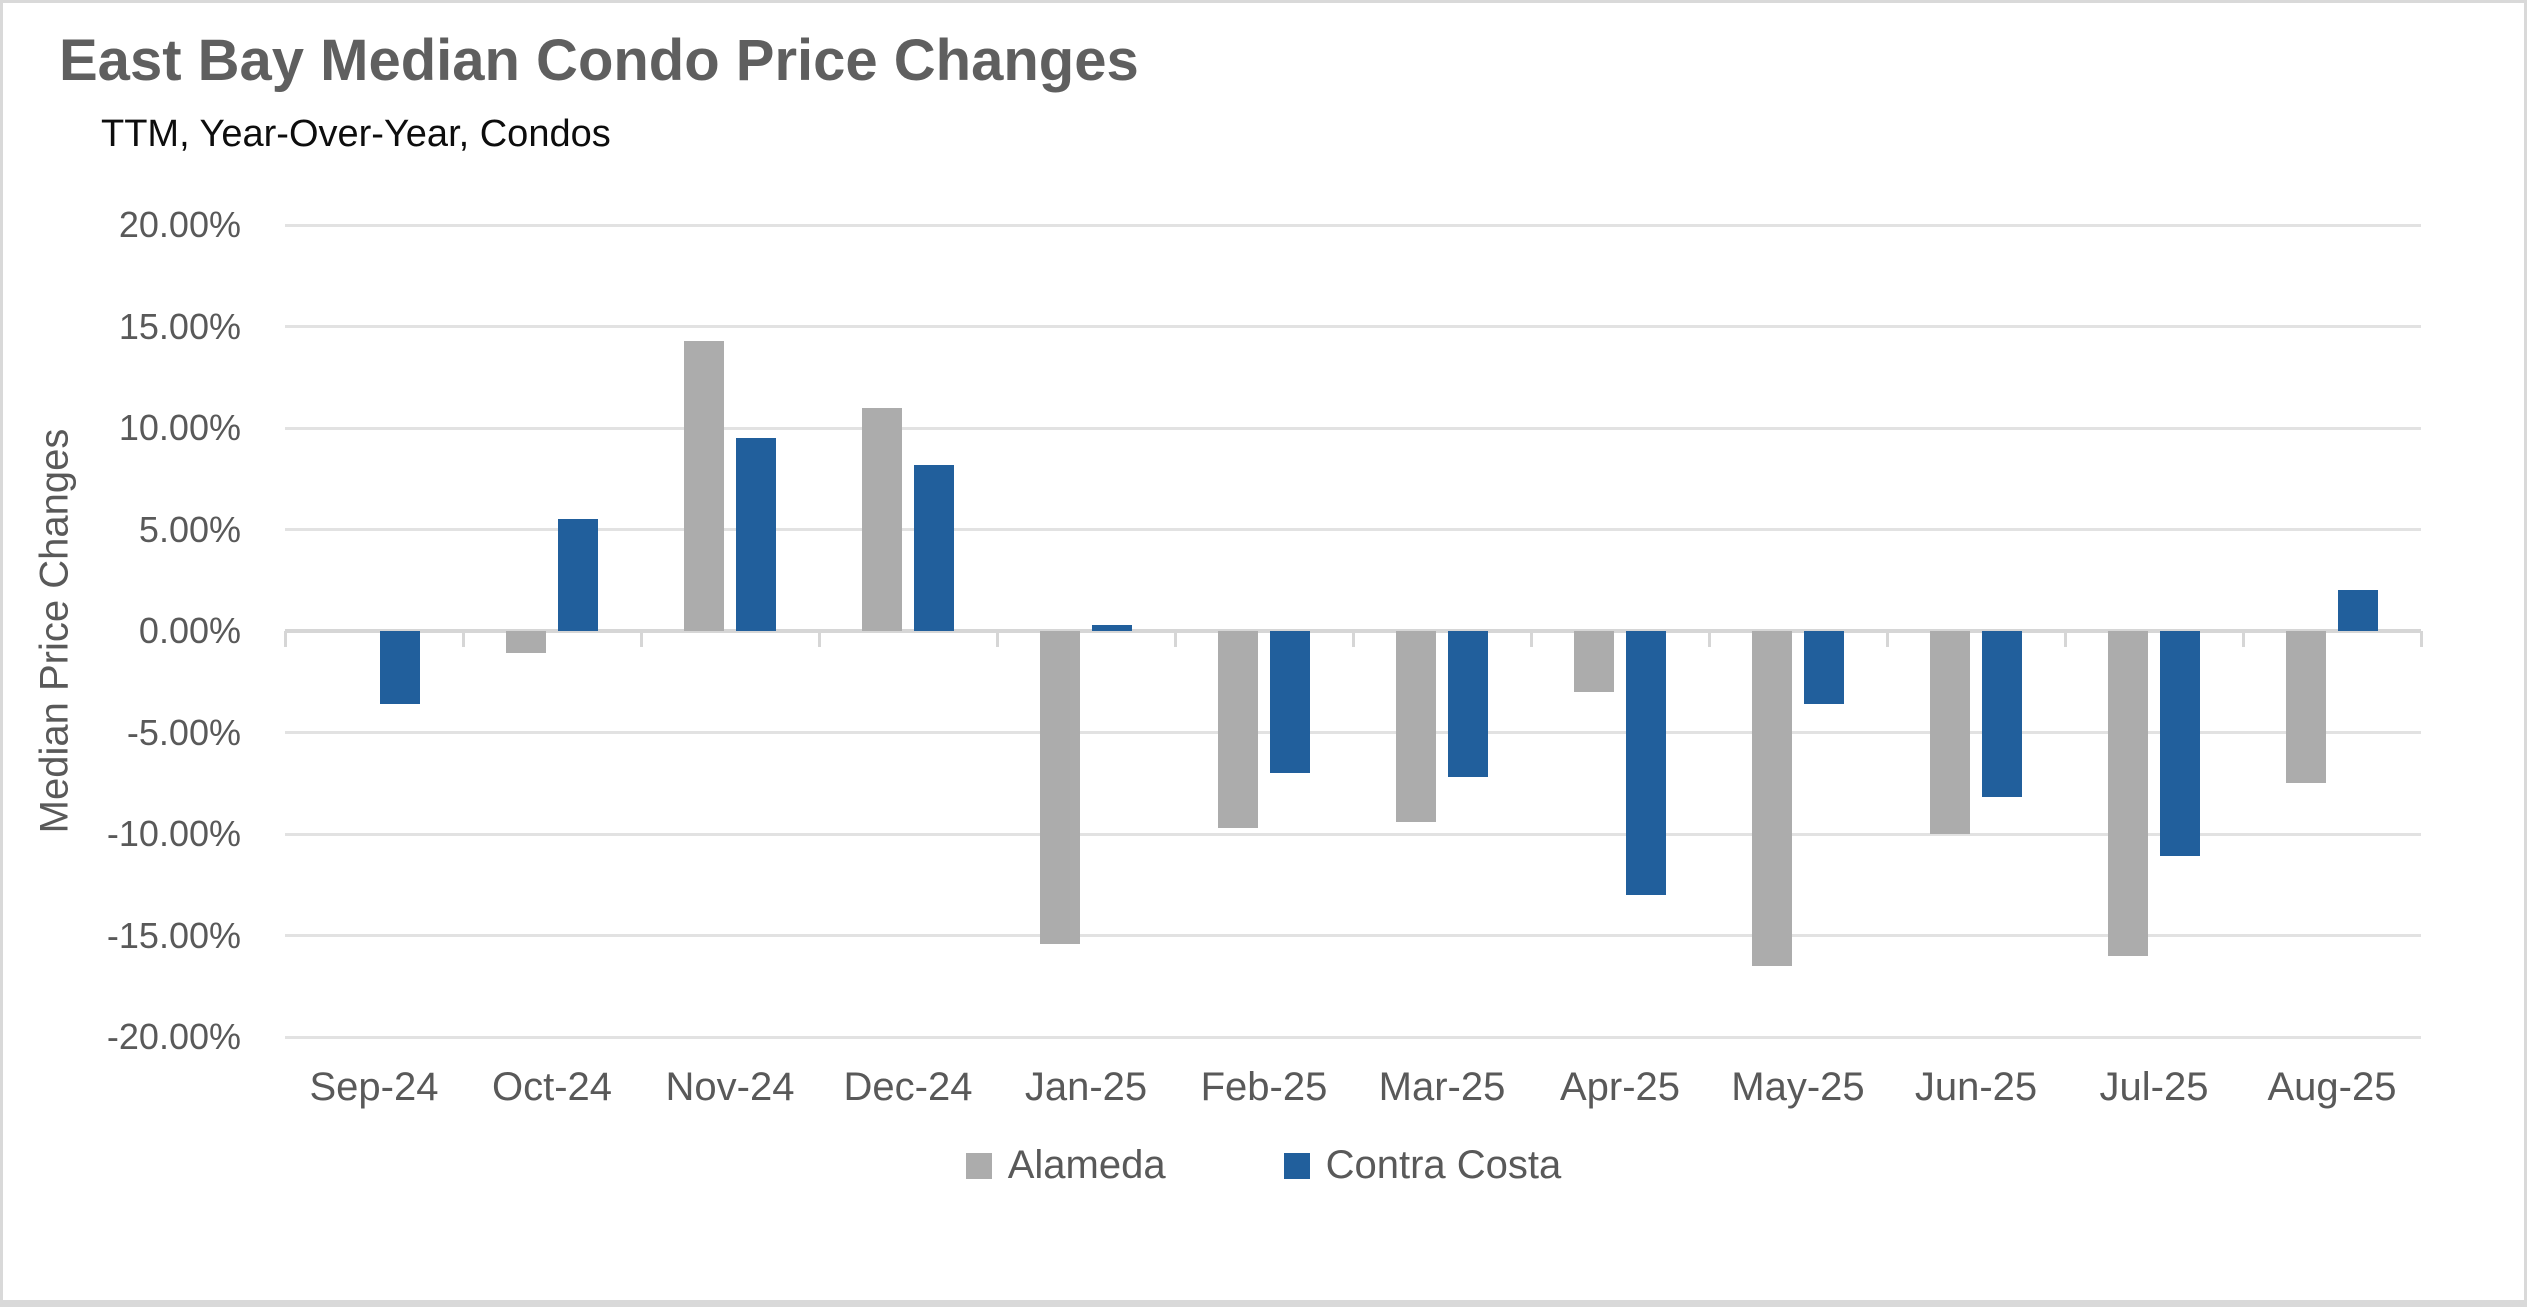 The height and width of the screenshot is (1307, 2527). I want to click on chart-subtitle: TTM, Year-Over-Year, Condos, so click(356, 134).